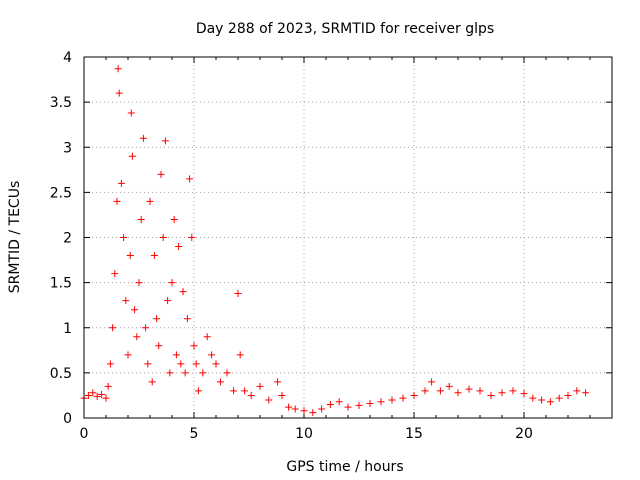 The image size is (640, 480). Describe the element at coordinates (67, 58) in the screenshot. I see `y-tick-label: 4` at that location.